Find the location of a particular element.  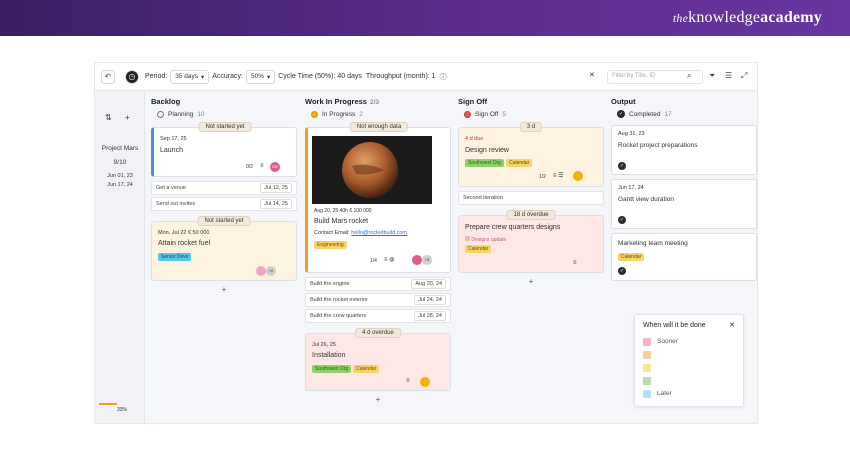

list-icon: ≡ ☰ is located at coordinates (558, 176).